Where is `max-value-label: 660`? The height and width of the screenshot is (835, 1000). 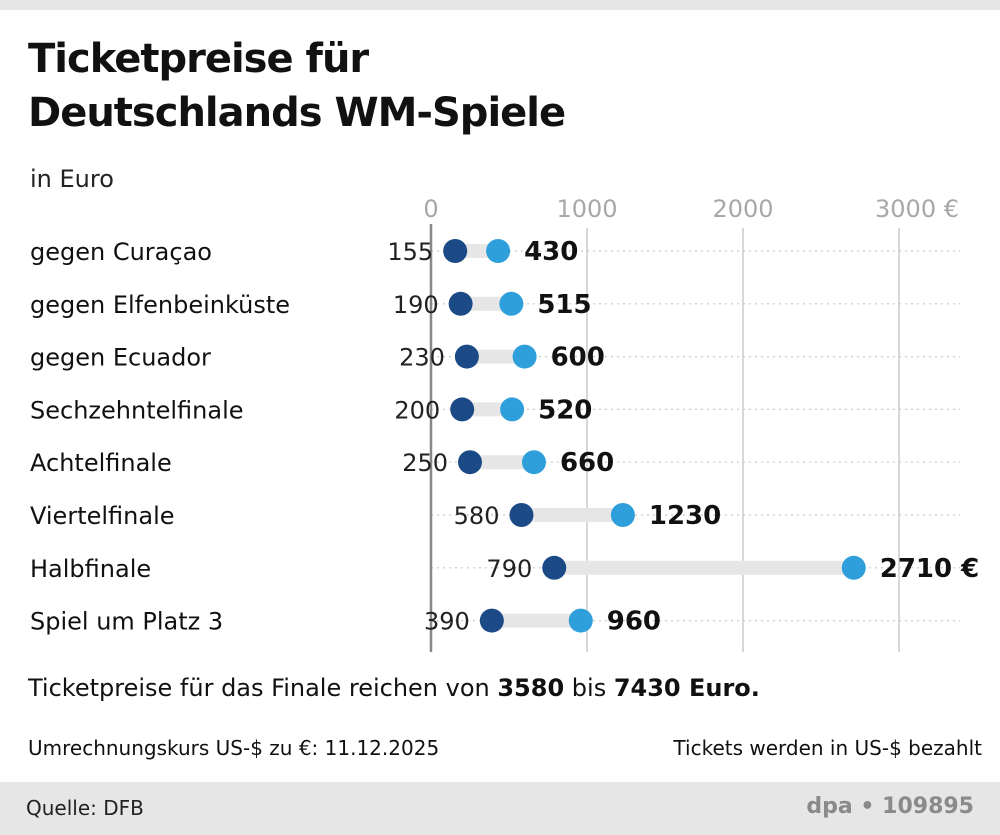
max-value-label: 660 is located at coordinates (587, 463).